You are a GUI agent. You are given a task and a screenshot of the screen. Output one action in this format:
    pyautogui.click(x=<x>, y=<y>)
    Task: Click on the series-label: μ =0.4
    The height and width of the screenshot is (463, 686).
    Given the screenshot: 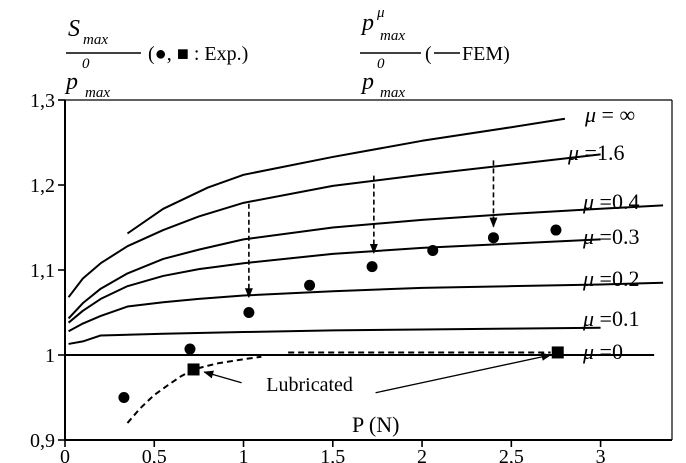 What is the action you would take?
    pyautogui.click(x=610, y=201)
    